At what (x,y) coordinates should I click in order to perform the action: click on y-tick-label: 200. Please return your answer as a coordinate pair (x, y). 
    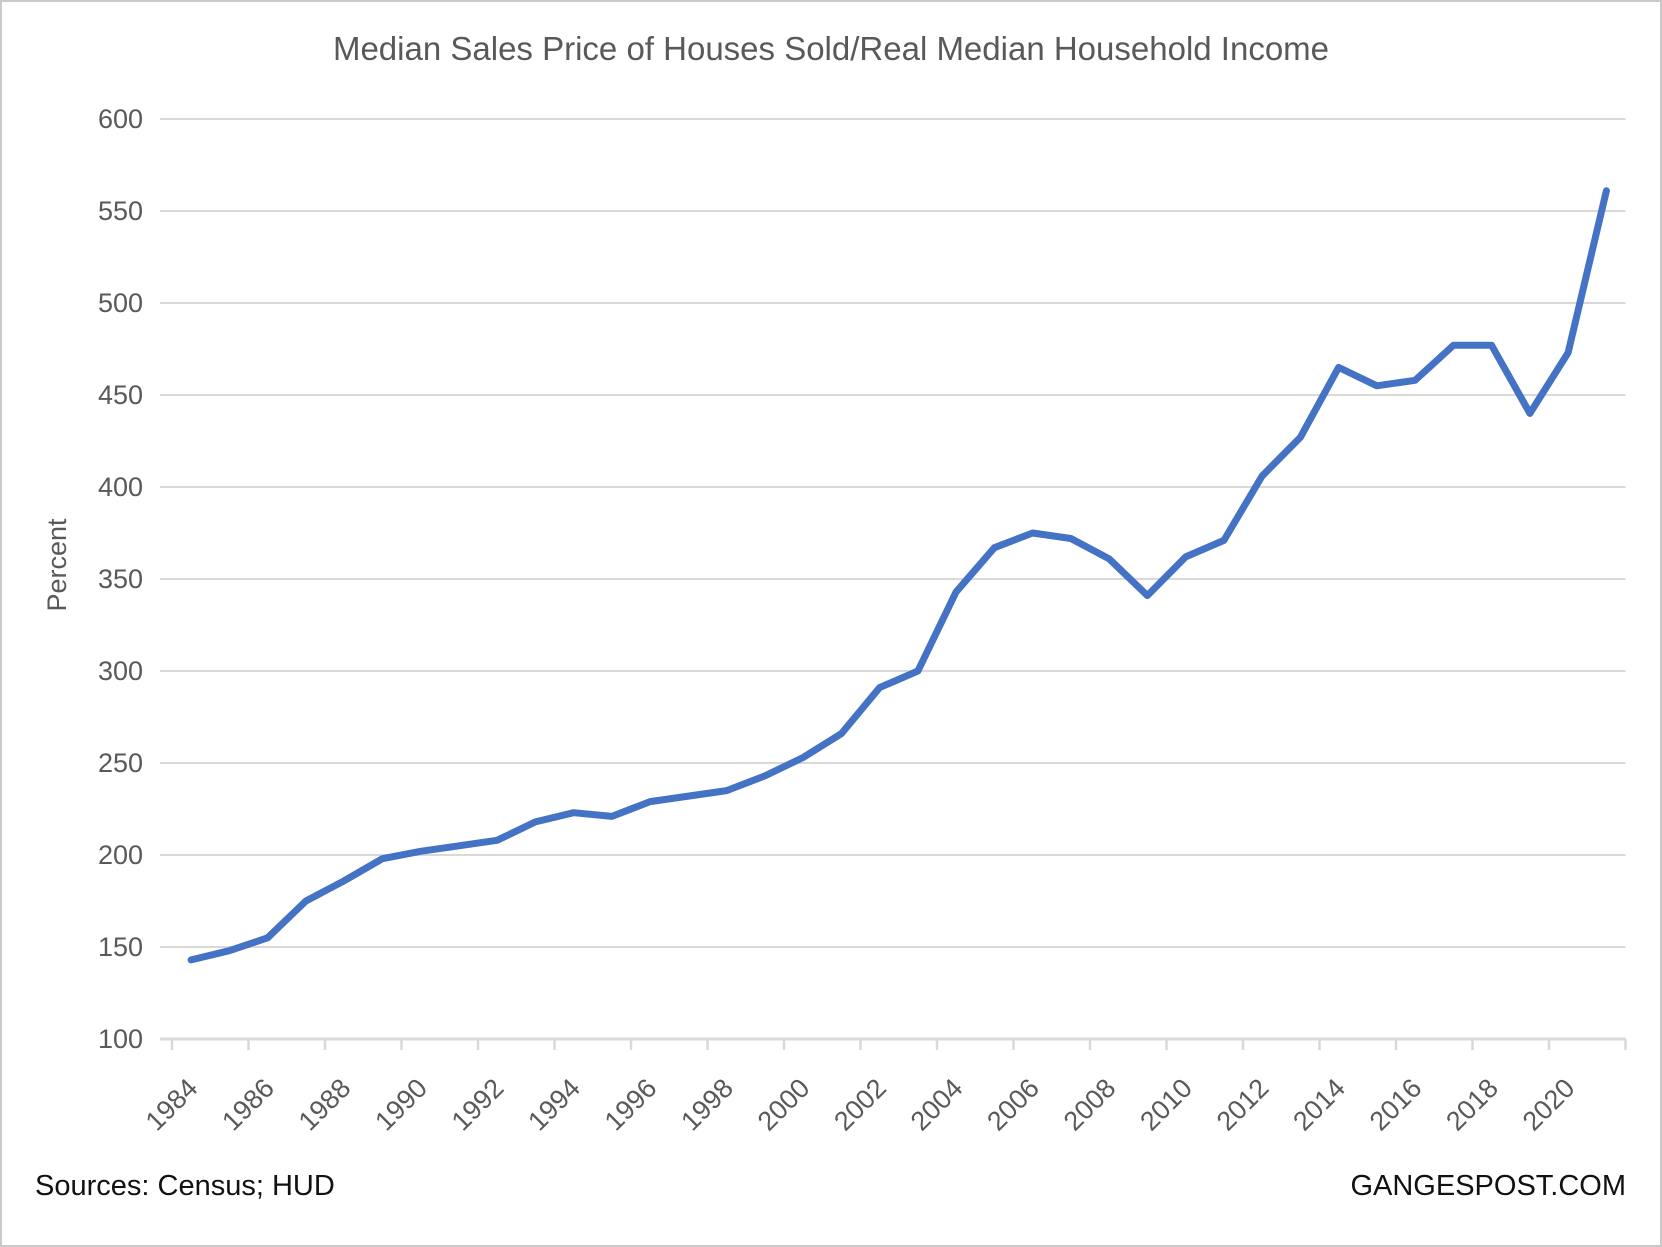
    Looking at the image, I should click on (120, 855).